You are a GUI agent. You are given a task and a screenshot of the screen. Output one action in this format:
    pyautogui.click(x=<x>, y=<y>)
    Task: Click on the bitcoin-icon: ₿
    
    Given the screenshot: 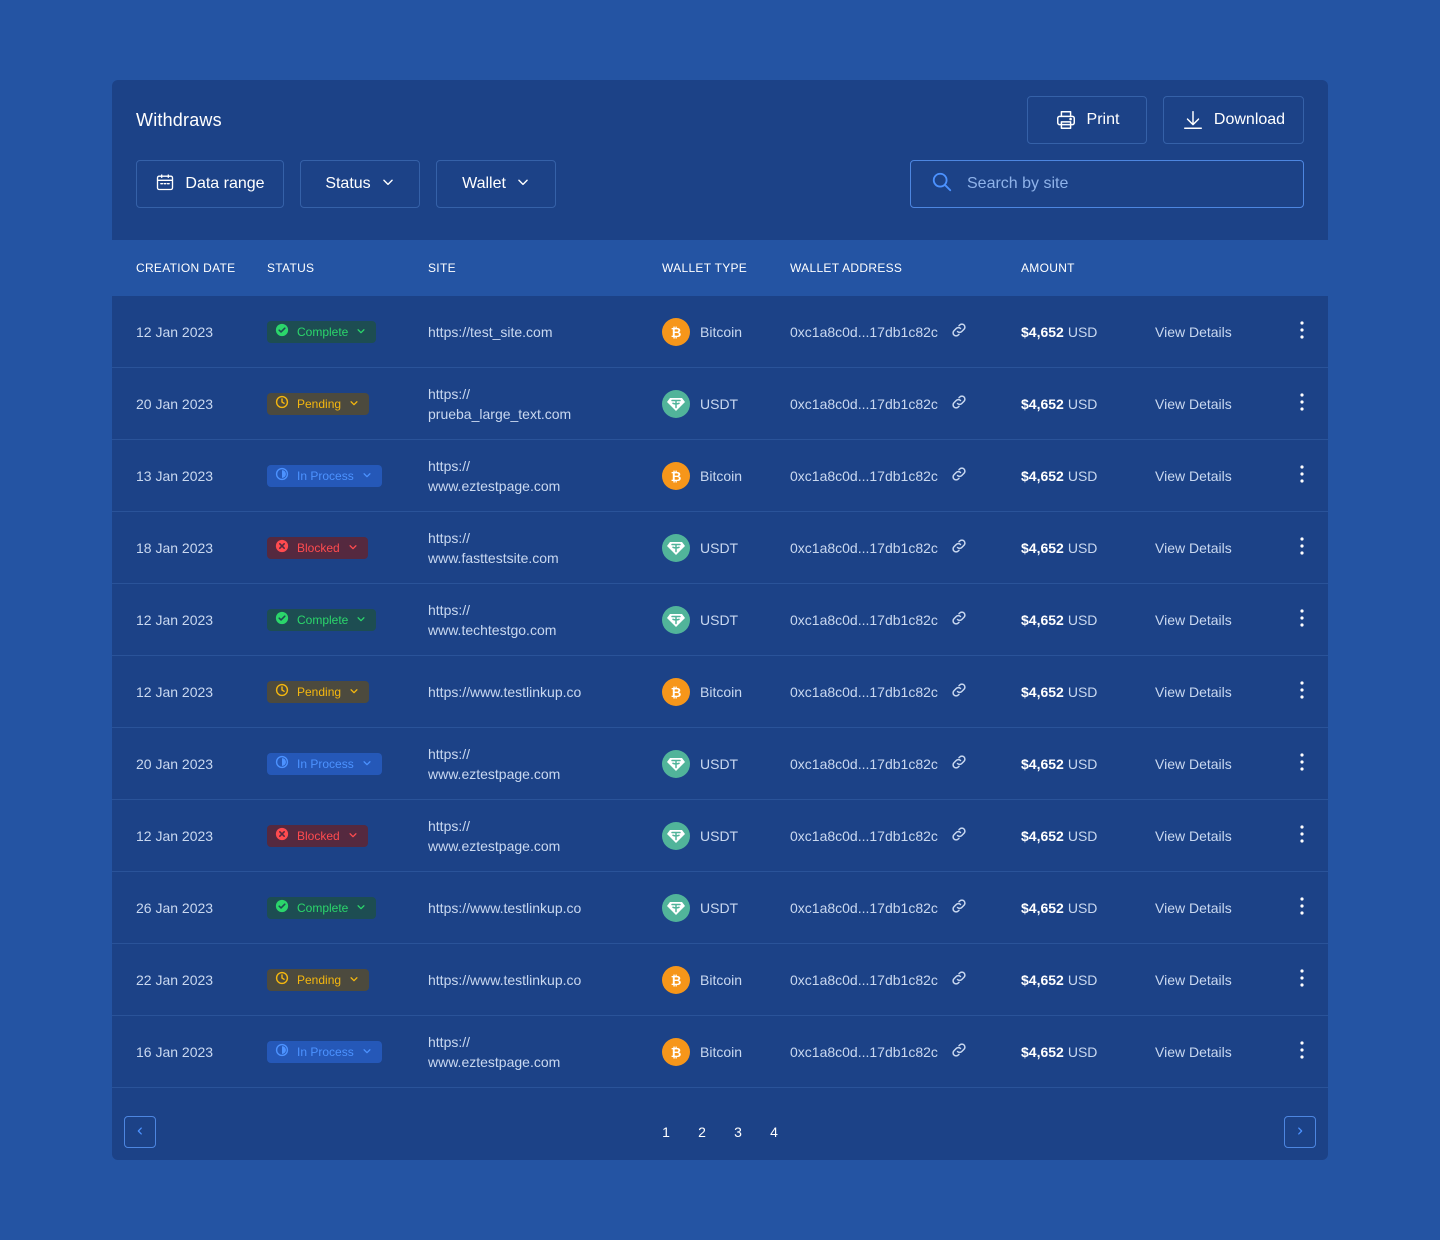 What is the action you would take?
    pyautogui.click(x=676, y=691)
    